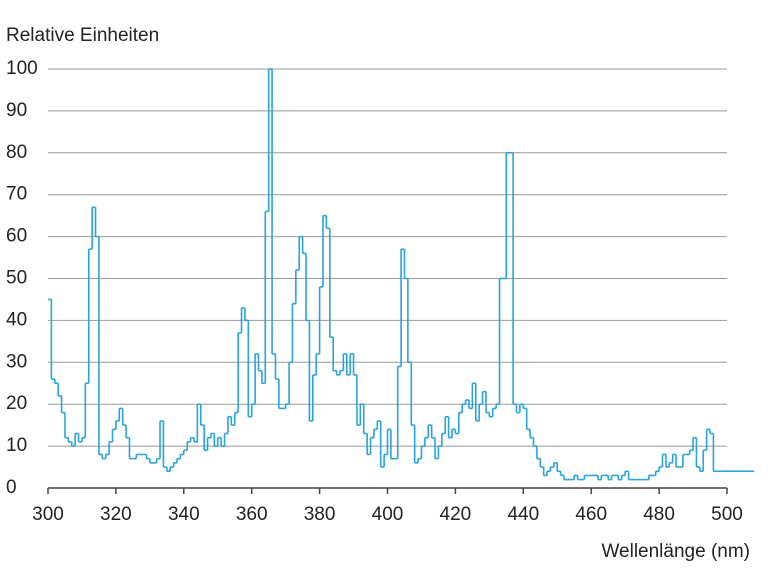 This screenshot has width=768, height=585. What do you see at coordinates (184, 514) in the screenshot?
I see `x-tick-label: 340` at bounding box center [184, 514].